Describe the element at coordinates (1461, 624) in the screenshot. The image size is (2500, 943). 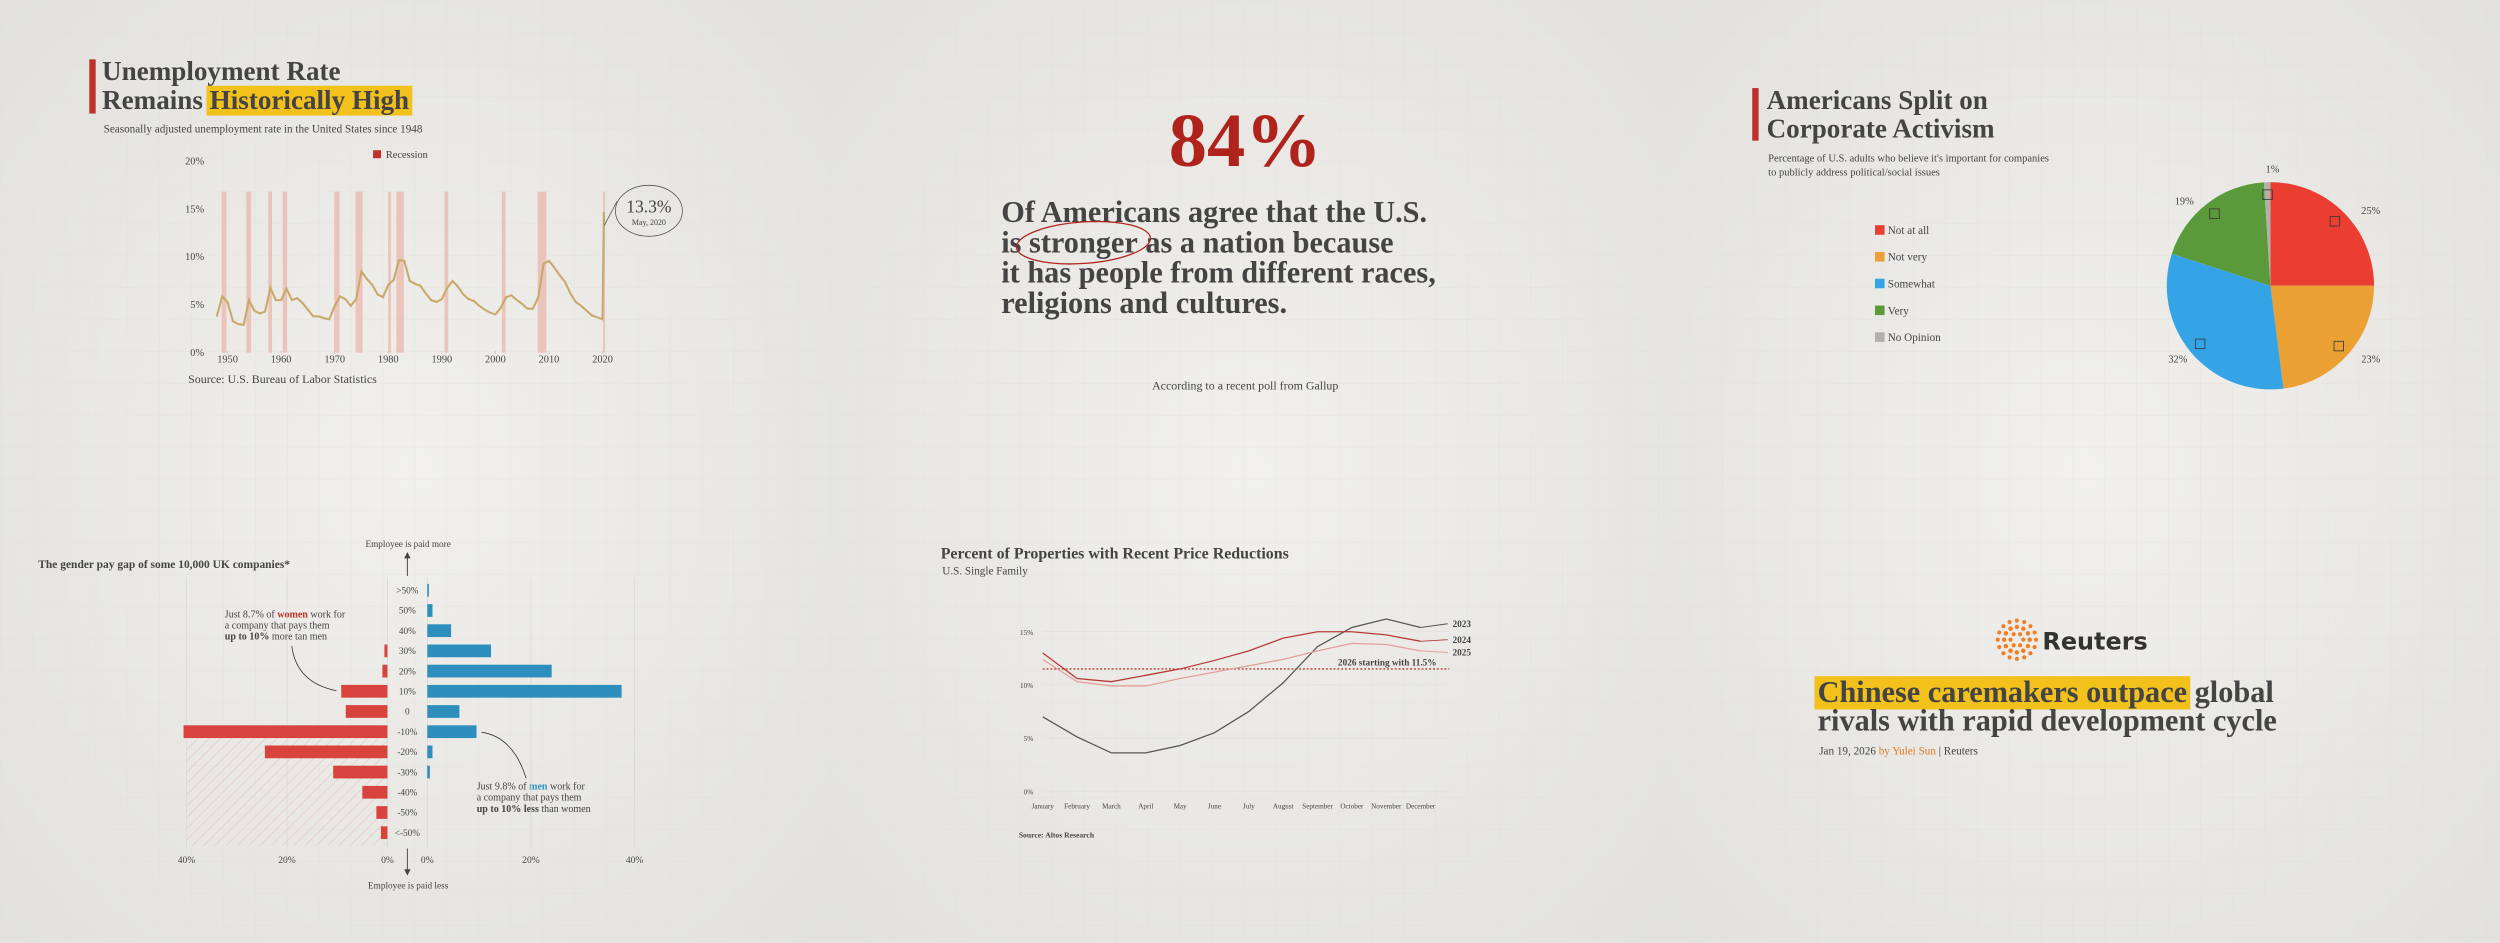
I see `series-label: 2023` at that location.